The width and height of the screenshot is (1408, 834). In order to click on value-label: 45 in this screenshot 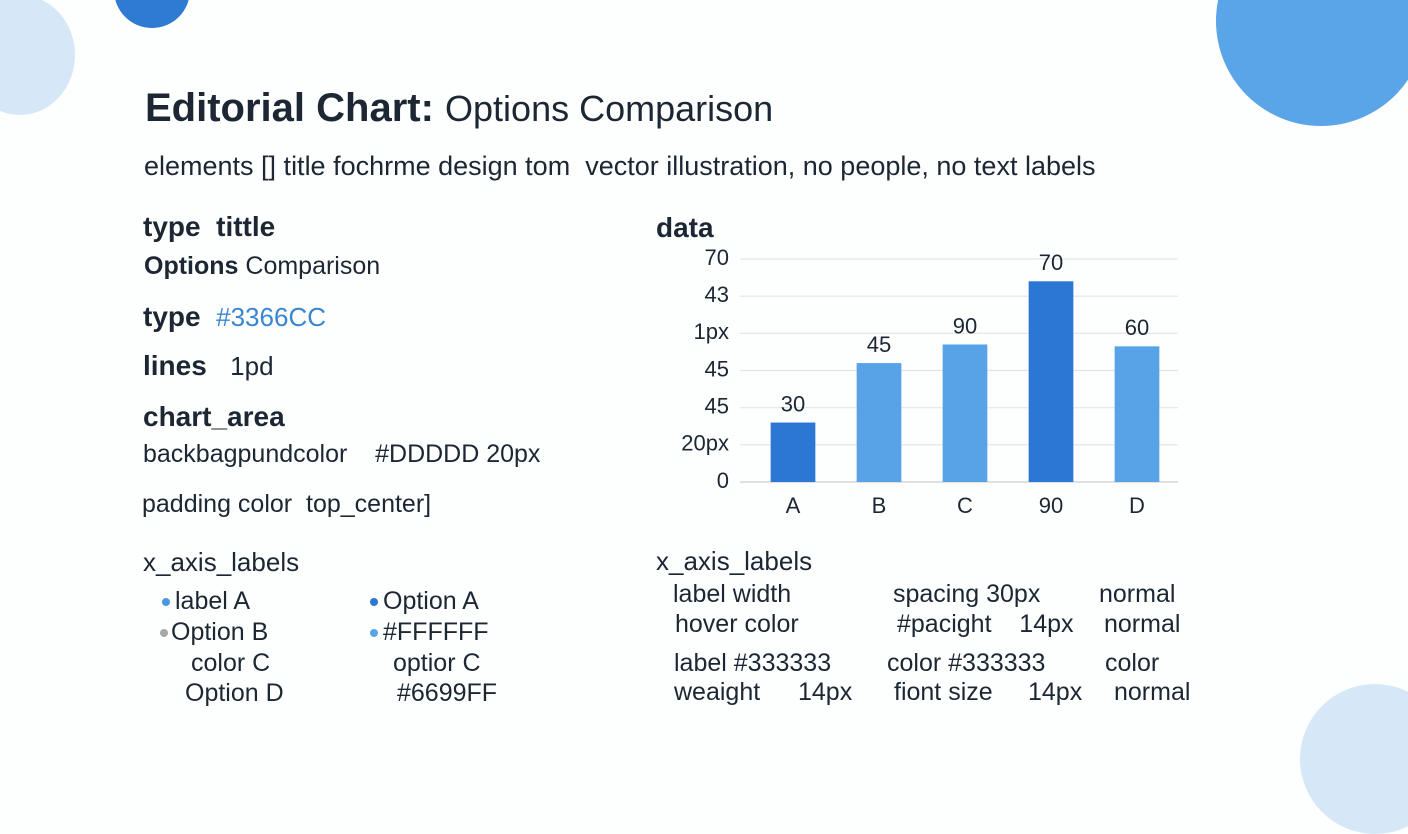, I will do `click(879, 344)`.